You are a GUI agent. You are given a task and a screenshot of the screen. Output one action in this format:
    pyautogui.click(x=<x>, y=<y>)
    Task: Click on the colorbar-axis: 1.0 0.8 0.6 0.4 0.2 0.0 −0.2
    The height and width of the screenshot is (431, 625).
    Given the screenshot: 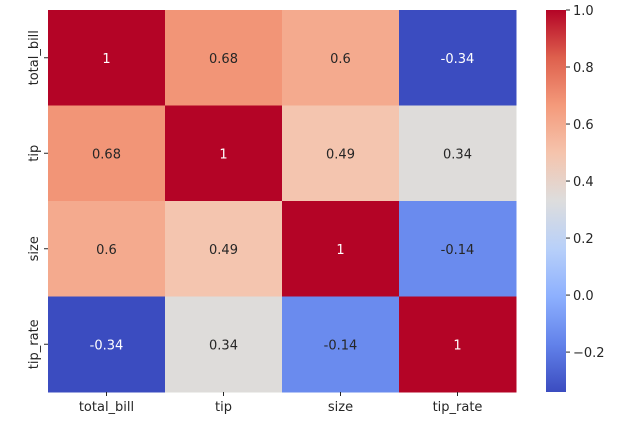 What is the action you would take?
    pyautogui.click(x=585, y=182)
    